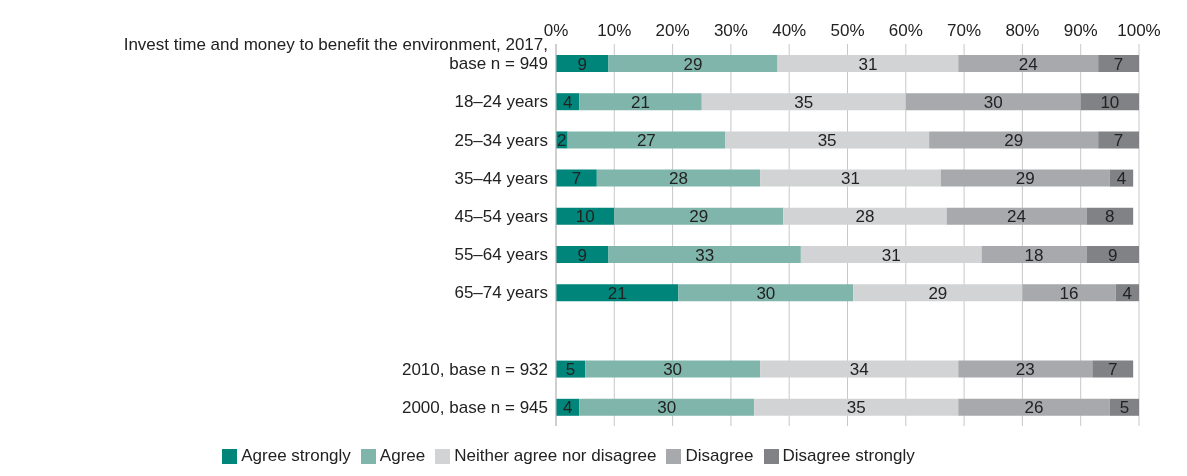 This screenshot has height=476, width=1187. Describe the element at coordinates (848, 455) in the screenshot. I see `legend-label: Disagree strongly` at that location.